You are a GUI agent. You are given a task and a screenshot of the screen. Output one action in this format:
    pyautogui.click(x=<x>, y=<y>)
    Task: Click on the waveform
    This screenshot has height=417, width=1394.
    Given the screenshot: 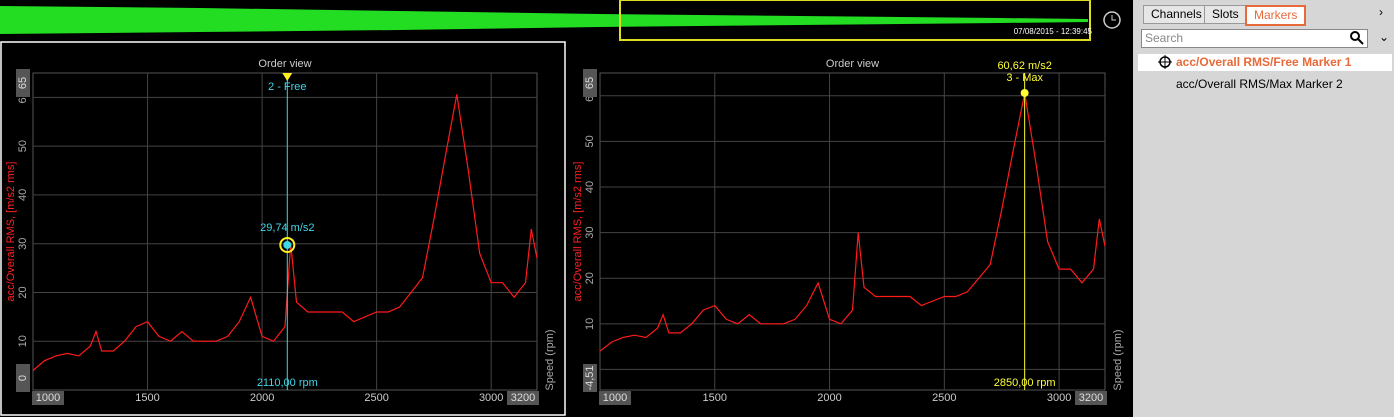 What is the action you would take?
    pyautogui.click(x=544, y=20)
    